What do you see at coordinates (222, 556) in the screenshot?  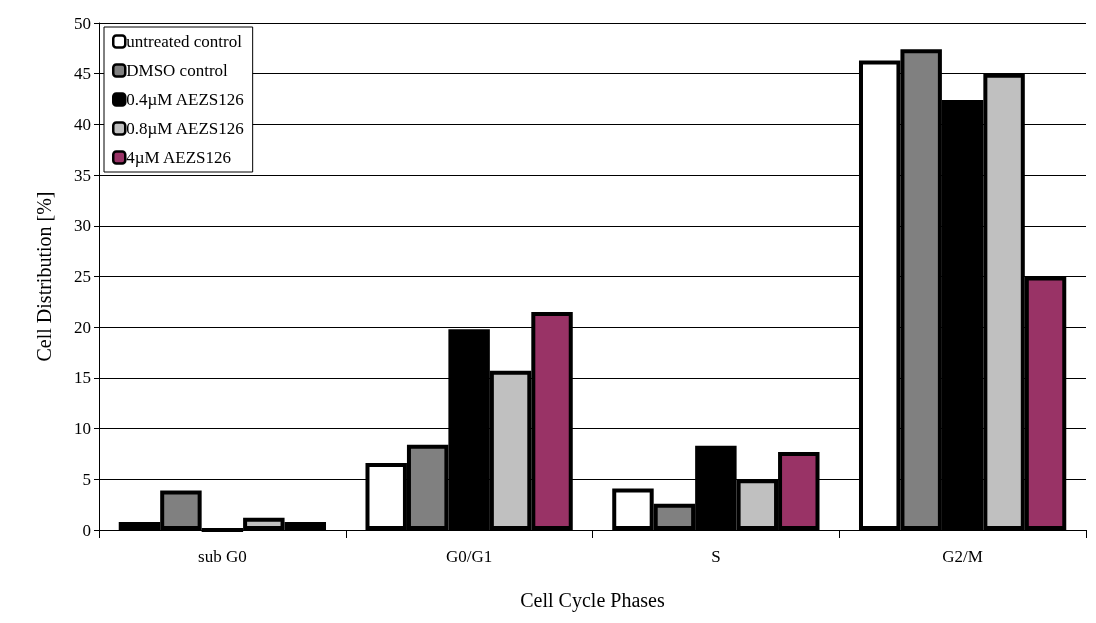 I see `x-tick-label: sub G0` at bounding box center [222, 556].